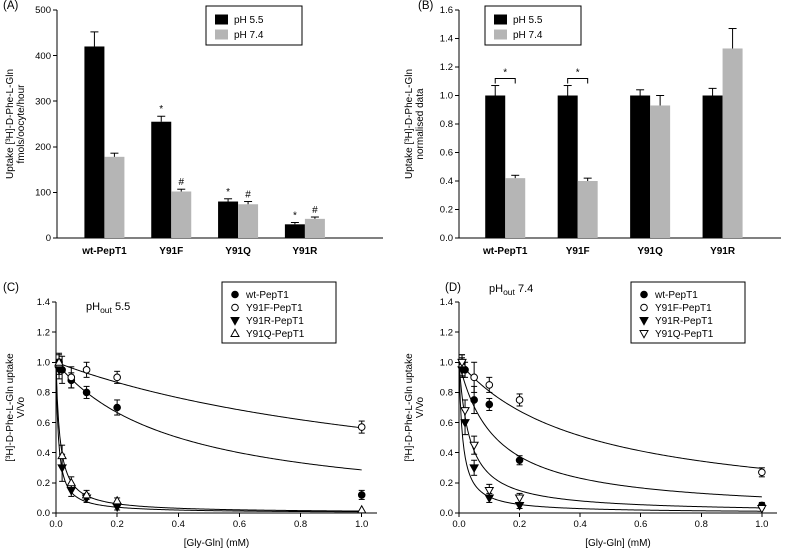 The image size is (797, 553). What do you see at coordinates (446, 10) in the screenshot?
I see `svg-text: 1.6` at bounding box center [446, 10].